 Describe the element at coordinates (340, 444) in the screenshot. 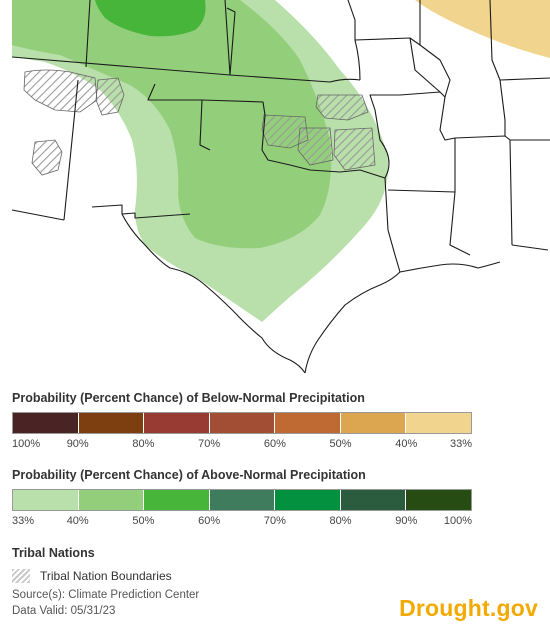

I see `below-tick-label: 50%` at that location.